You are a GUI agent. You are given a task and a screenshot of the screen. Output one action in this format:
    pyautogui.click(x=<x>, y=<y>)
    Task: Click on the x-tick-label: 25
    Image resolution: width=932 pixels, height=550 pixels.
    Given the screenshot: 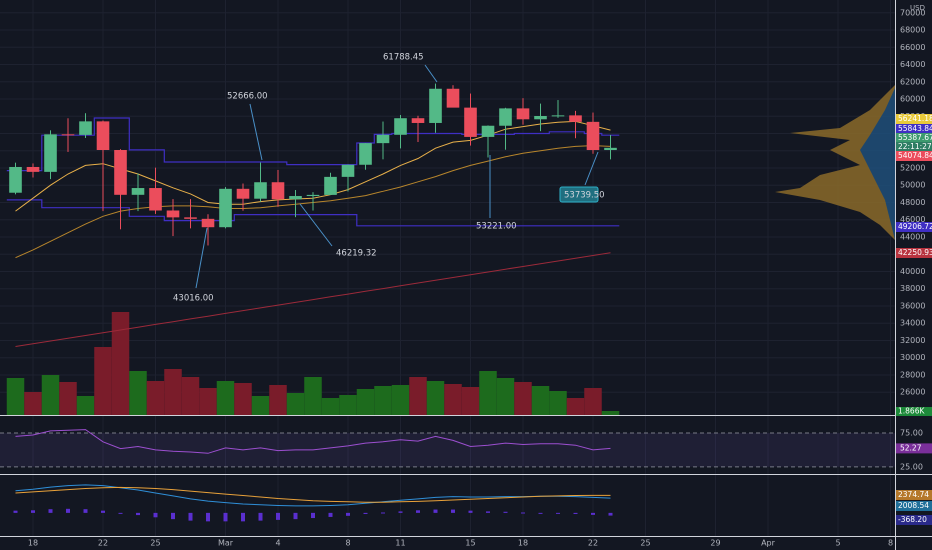 What is the action you would take?
    pyautogui.click(x=155, y=543)
    